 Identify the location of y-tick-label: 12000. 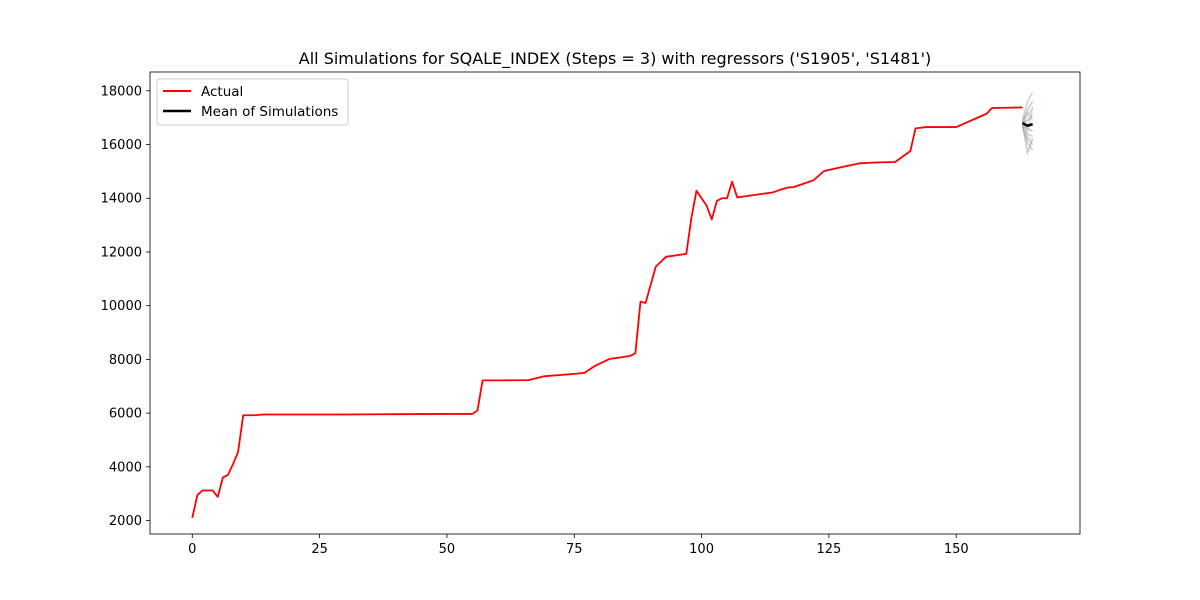
(121, 252).